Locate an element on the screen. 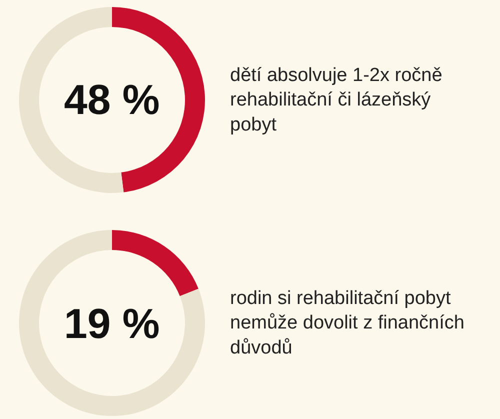 This screenshot has height=419, width=500. text: dětí absolvuje 1-2x ročně rehabilitační či lázeňský pobyt is located at coordinates (336, 100).